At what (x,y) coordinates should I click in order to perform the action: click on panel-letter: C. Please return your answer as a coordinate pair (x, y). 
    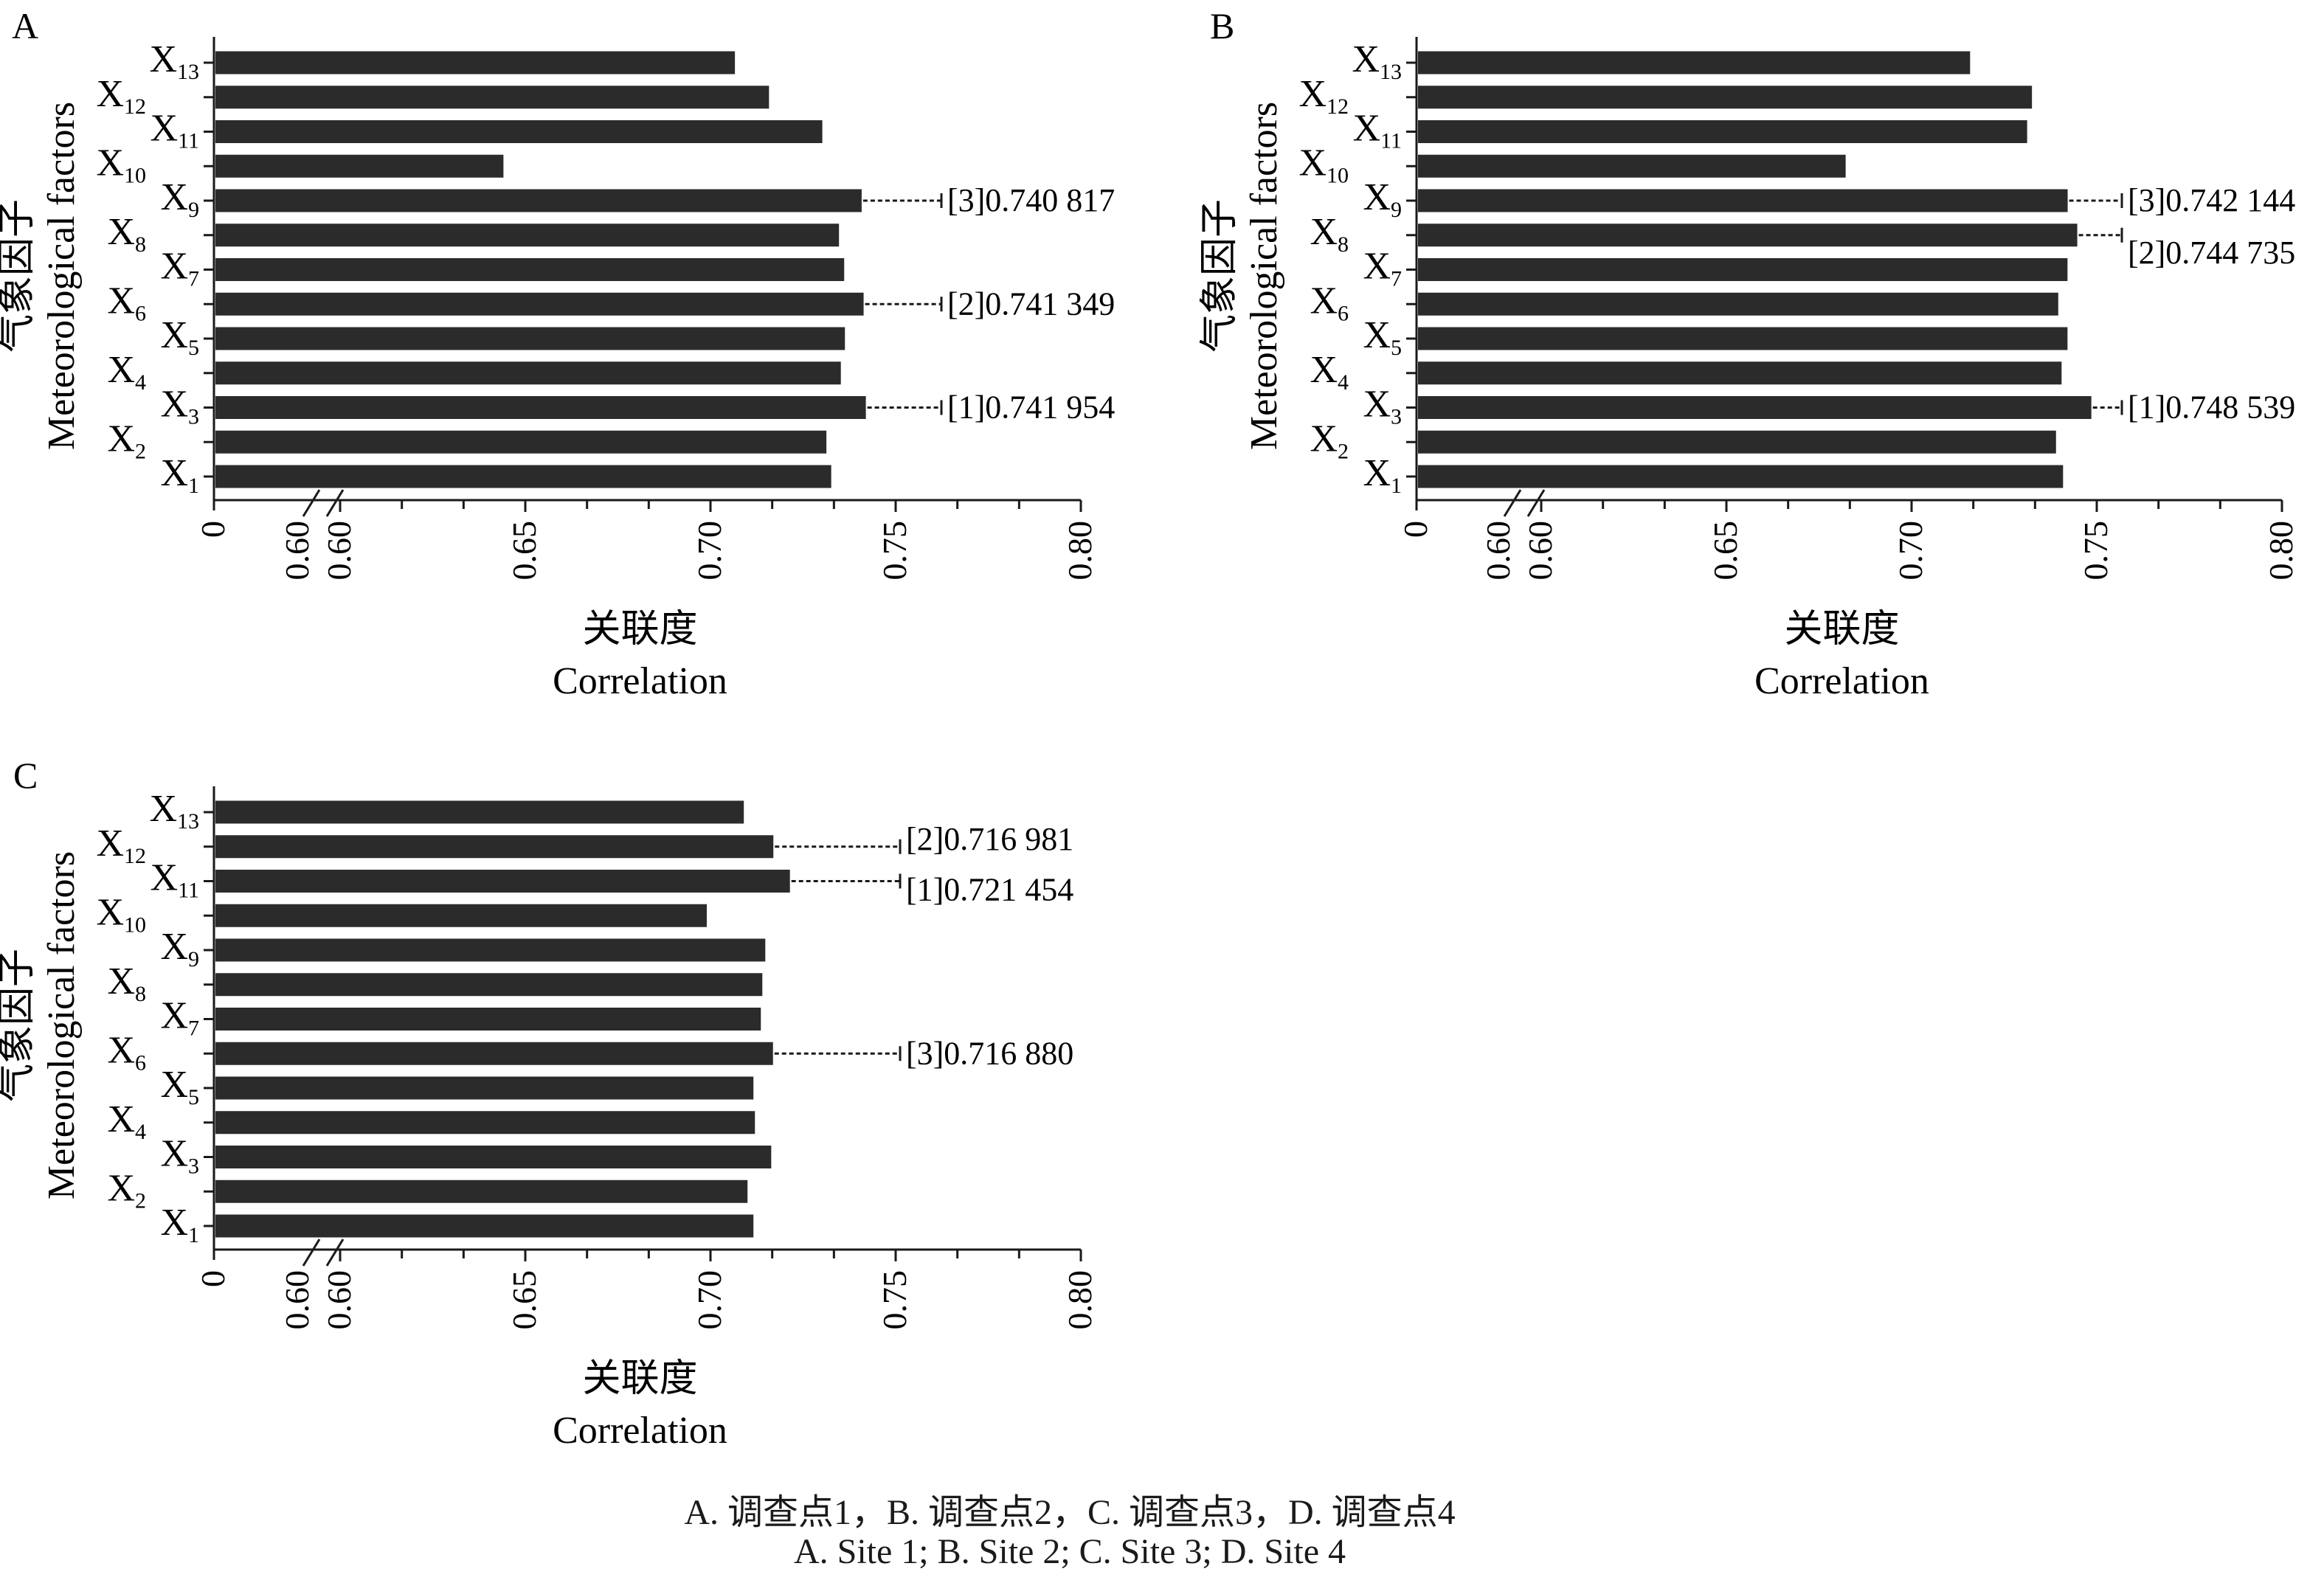
    Looking at the image, I should click on (25, 775).